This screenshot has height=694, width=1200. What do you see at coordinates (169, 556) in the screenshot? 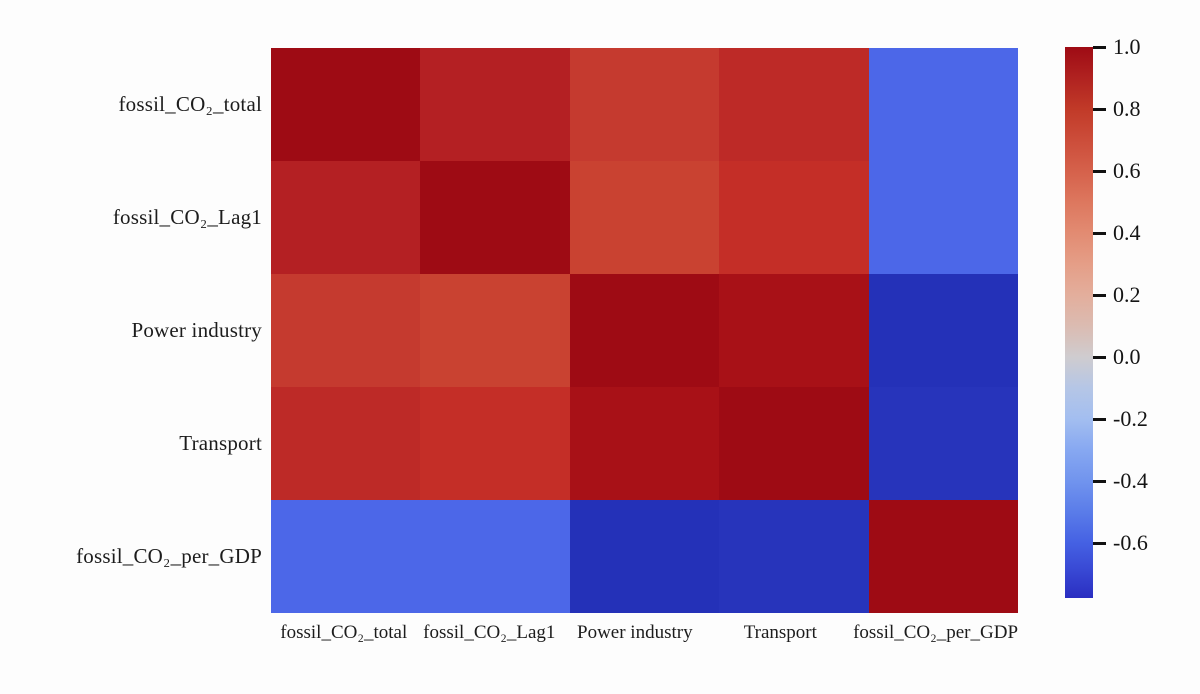
I see `y-tick-label: fossil_CO₂_per_GDP` at bounding box center [169, 556].